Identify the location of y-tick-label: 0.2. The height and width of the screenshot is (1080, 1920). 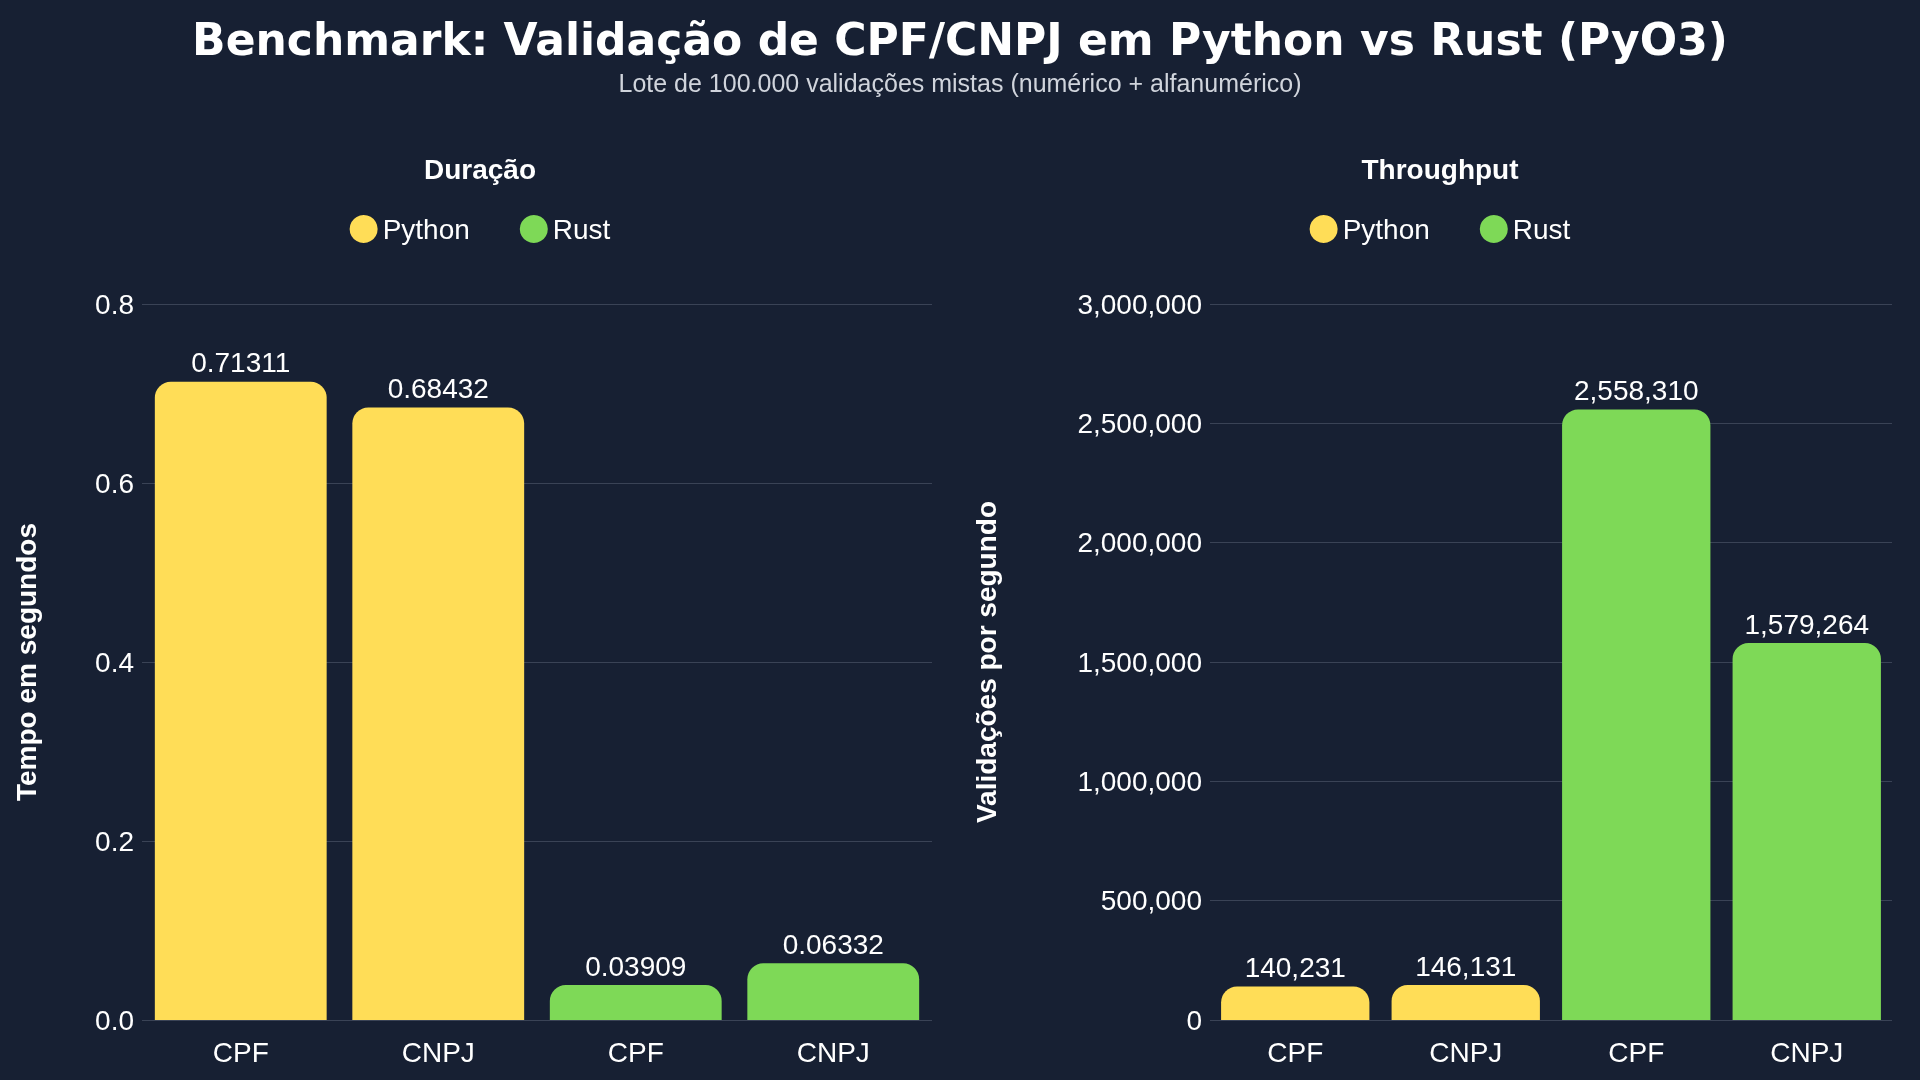
(114, 841).